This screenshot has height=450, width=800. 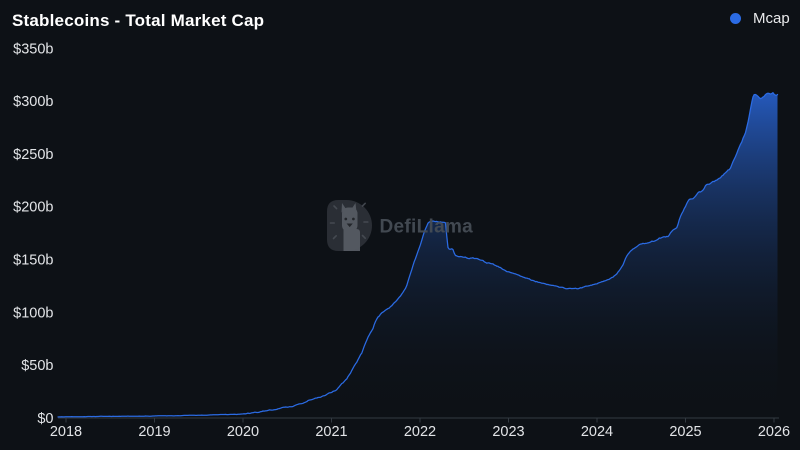 What do you see at coordinates (37, 366) in the screenshot?
I see `svg-text: $50b` at bounding box center [37, 366].